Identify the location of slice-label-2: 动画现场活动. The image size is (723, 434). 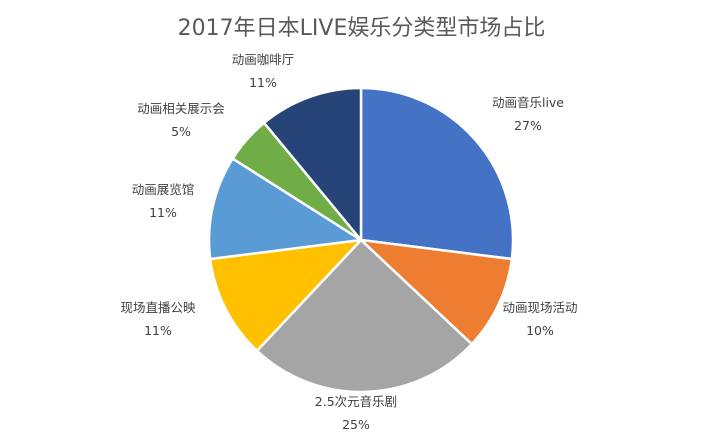
(539, 307).